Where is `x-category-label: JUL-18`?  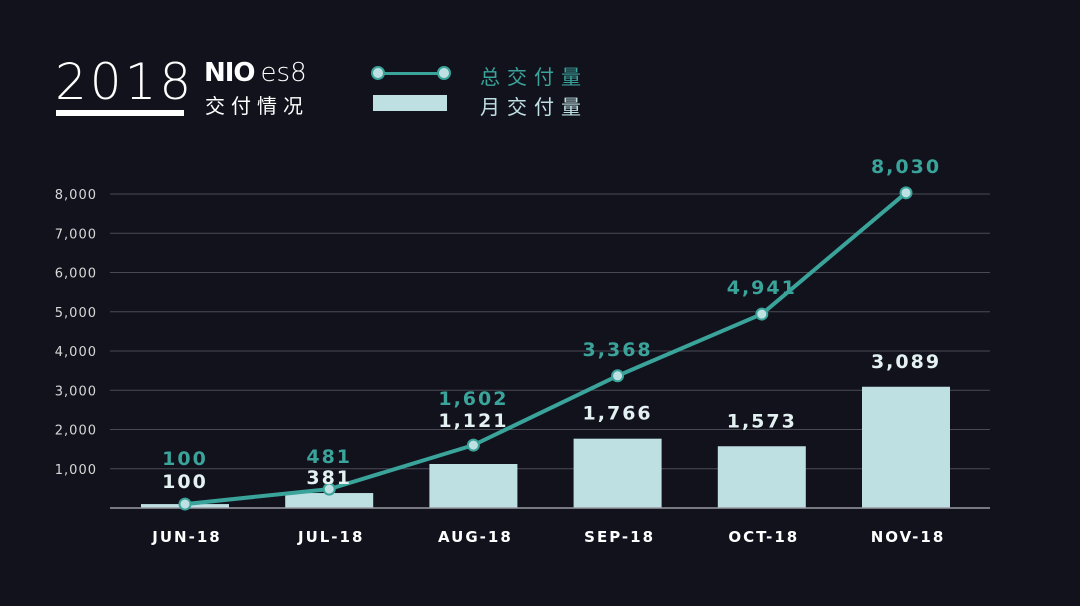 x-category-label: JUL-18 is located at coordinates (330, 537).